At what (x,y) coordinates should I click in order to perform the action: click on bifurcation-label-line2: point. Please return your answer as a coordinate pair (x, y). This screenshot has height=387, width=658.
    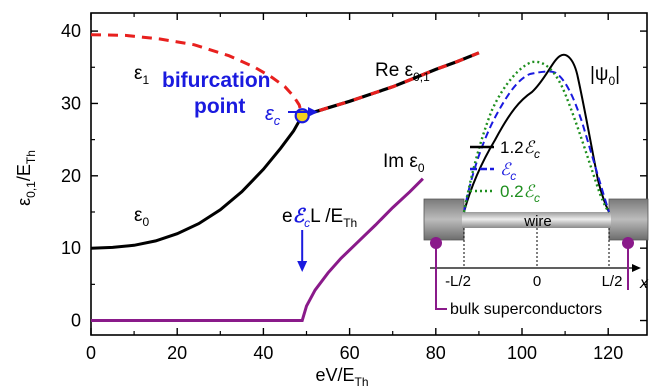
    Looking at the image, I should click on (219, 106).